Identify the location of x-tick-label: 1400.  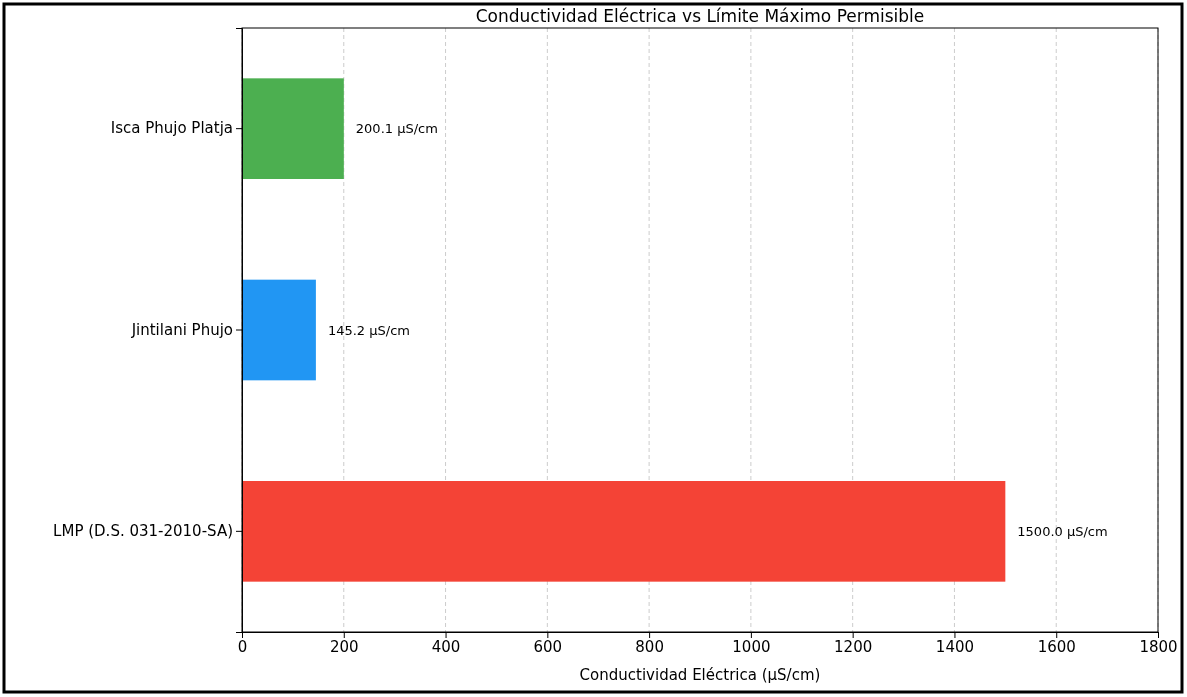
(955, 646).